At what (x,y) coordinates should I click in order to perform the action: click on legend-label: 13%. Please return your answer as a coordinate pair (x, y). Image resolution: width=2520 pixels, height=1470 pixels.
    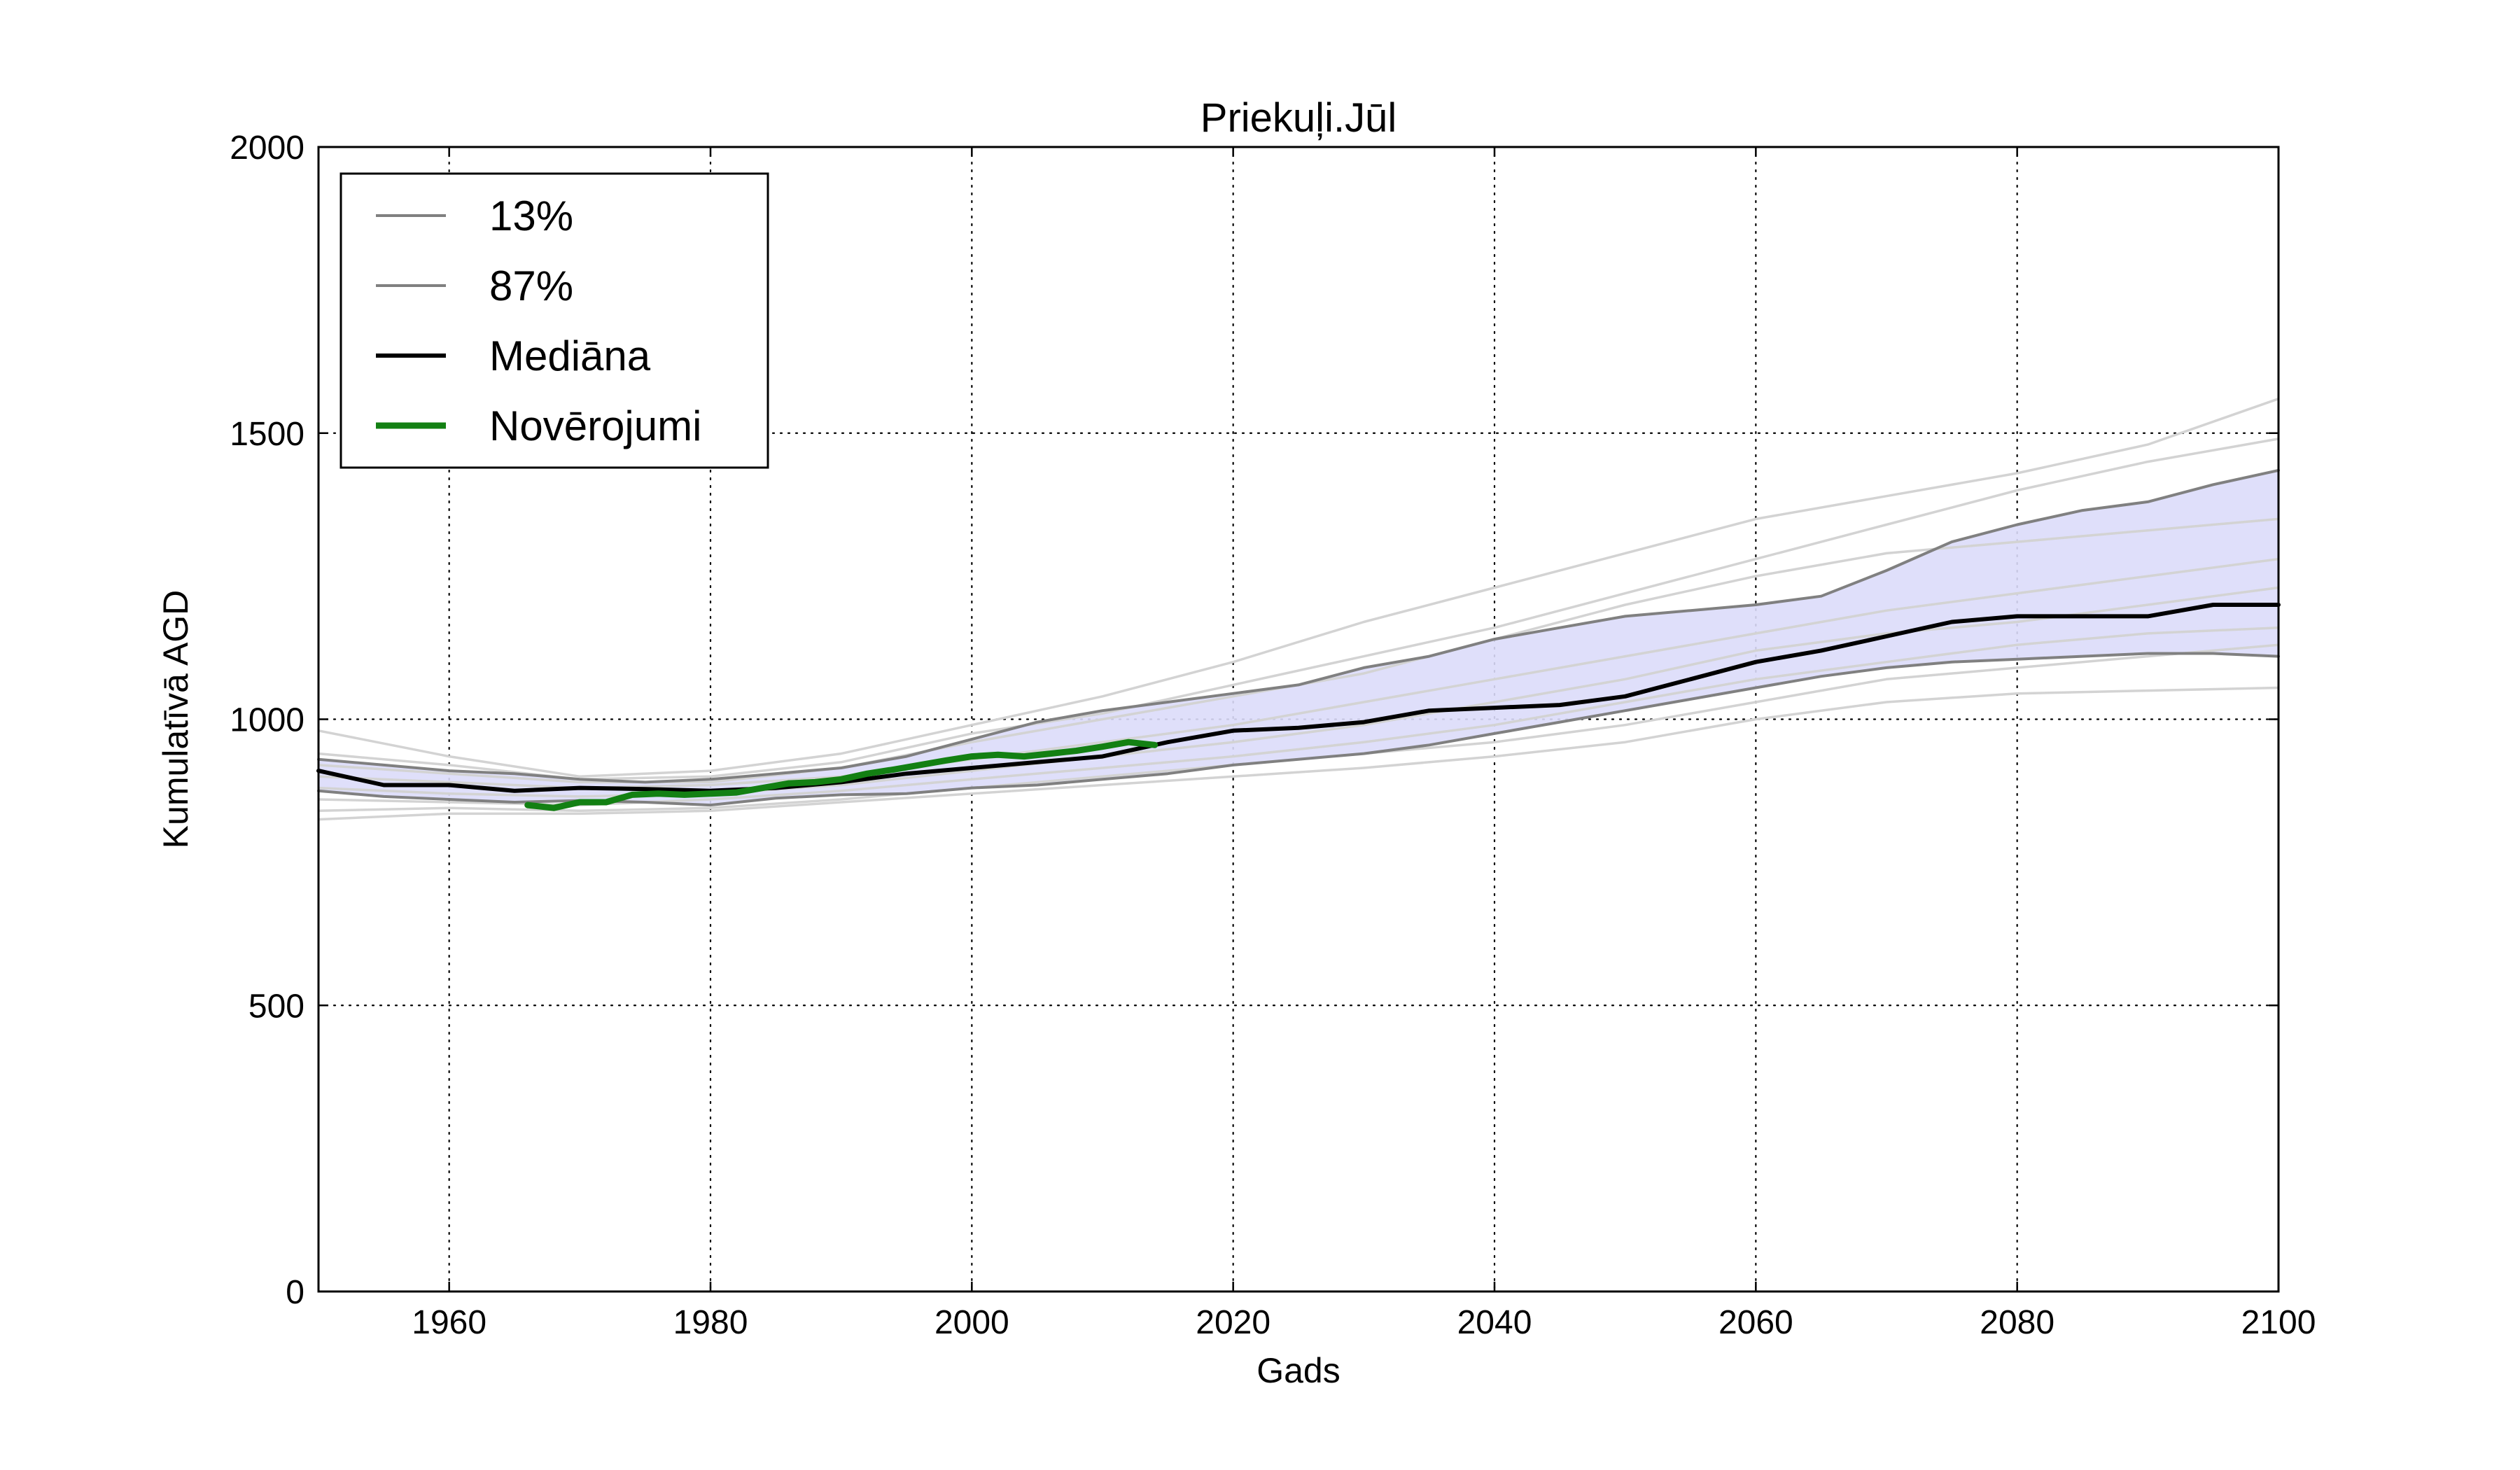
    Looking at the image, I should click on (531, 215).